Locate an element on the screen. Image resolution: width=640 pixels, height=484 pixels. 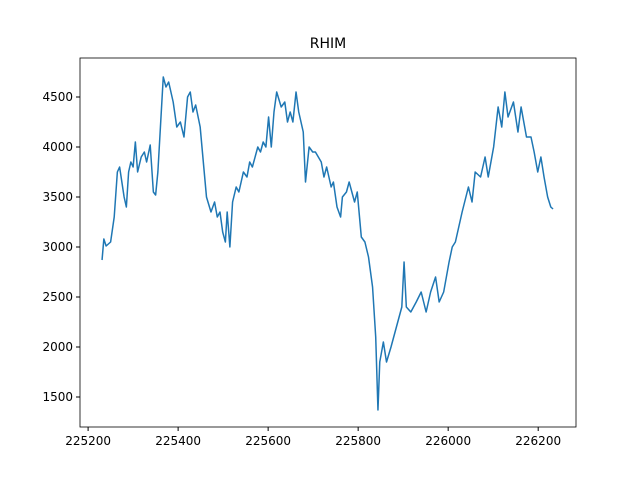
x-tick-label: 225200 is located at coordinates (88, 441).